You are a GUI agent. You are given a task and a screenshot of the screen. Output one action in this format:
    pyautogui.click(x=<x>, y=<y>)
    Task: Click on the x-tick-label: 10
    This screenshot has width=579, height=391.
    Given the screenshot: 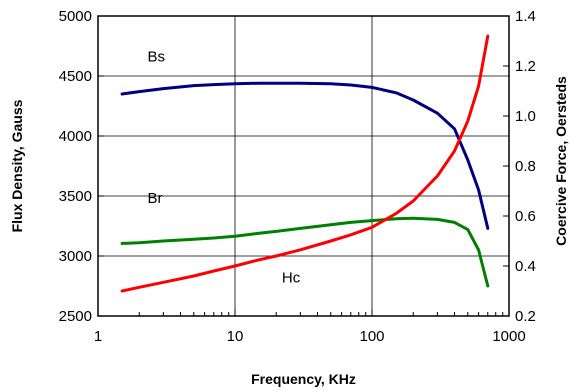 What is the action you would take?
    pyautogui.click(x=235, y=336)
    